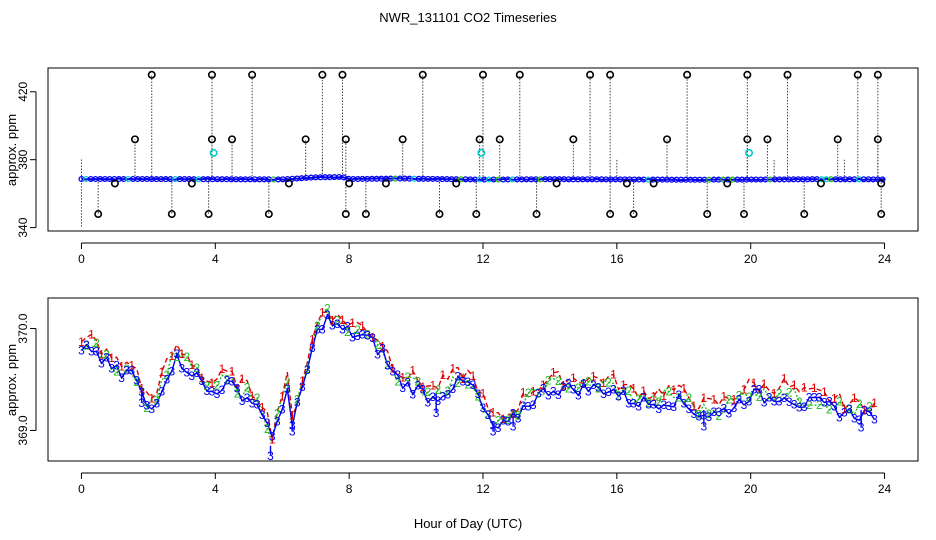  I want to click on x-tick-label: 24, so click(885, 489).